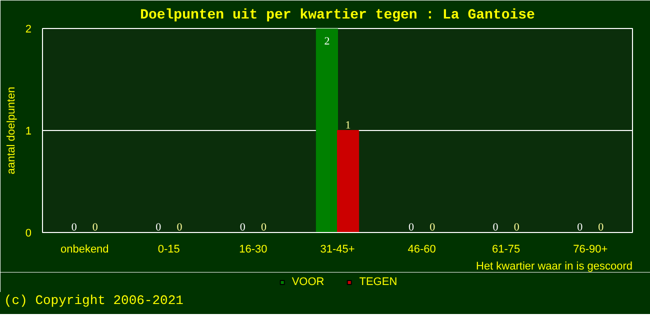  Describe the element at coordinates (169, 250) in the screenshot. I see `x-tick-label: 0-15` at that location.